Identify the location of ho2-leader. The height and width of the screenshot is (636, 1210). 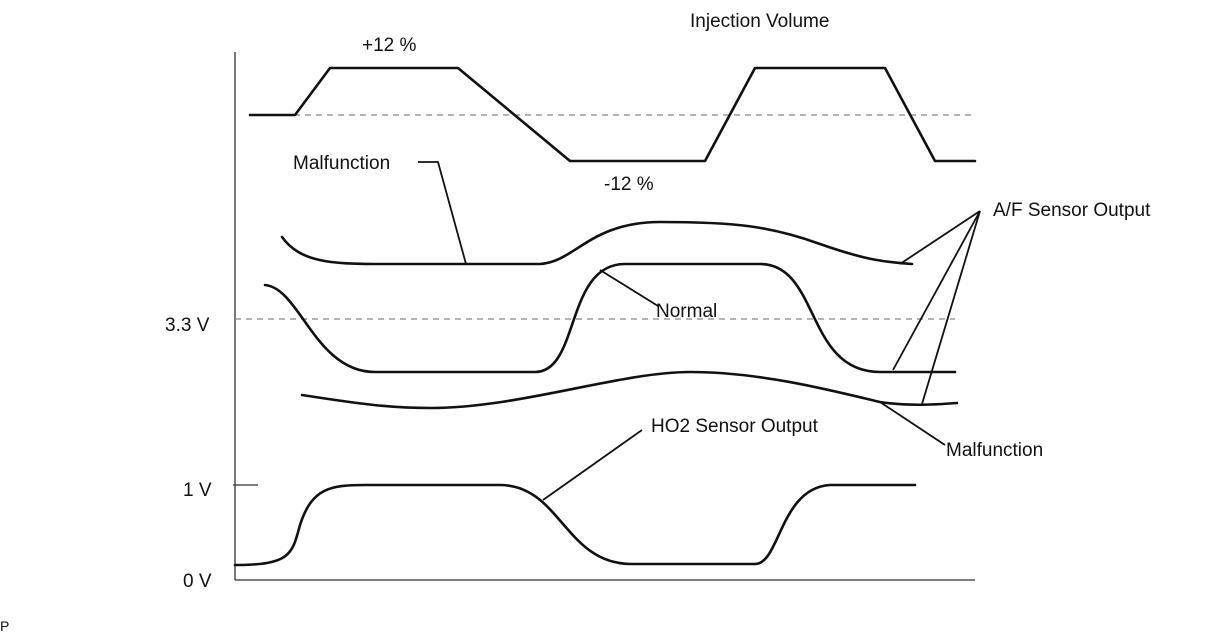
(592, 465).